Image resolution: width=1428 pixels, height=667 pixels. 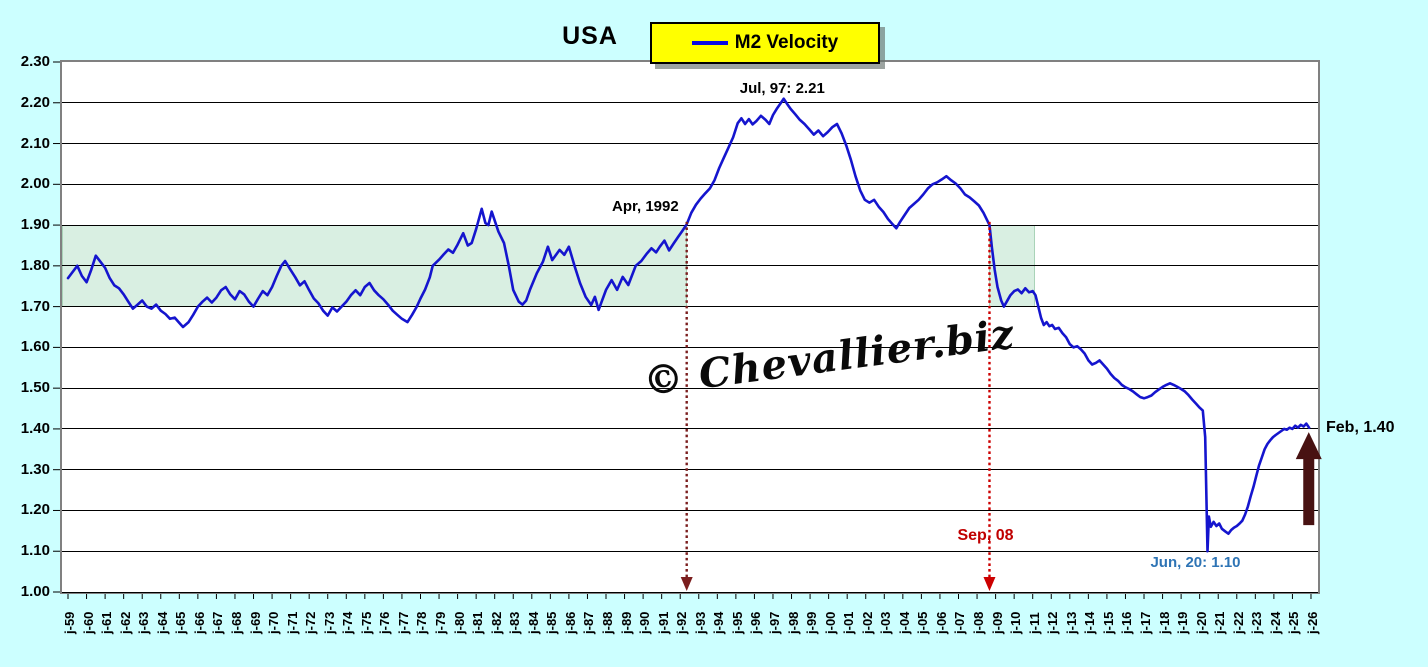 I want to click on x-tick-label: j-89, so click(x=626, y=622).